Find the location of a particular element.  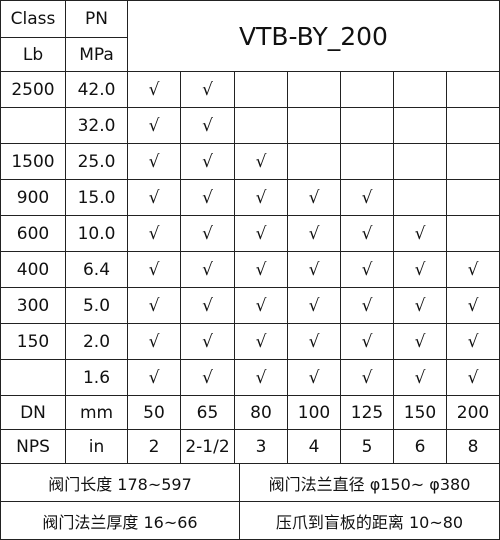

size-unit: mm is located at coordinates (97, 413).